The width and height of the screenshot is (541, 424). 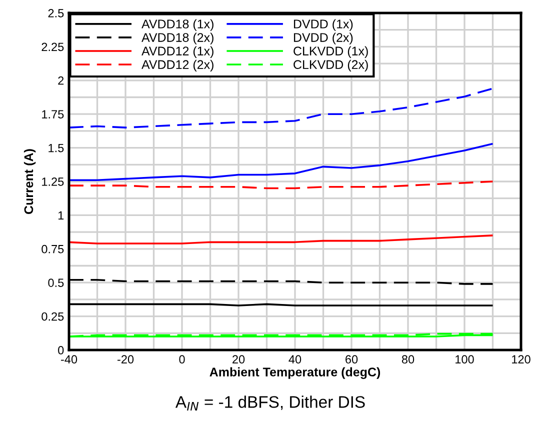 I want to click on y-tick-label: 1, so click(x=61, y=215).